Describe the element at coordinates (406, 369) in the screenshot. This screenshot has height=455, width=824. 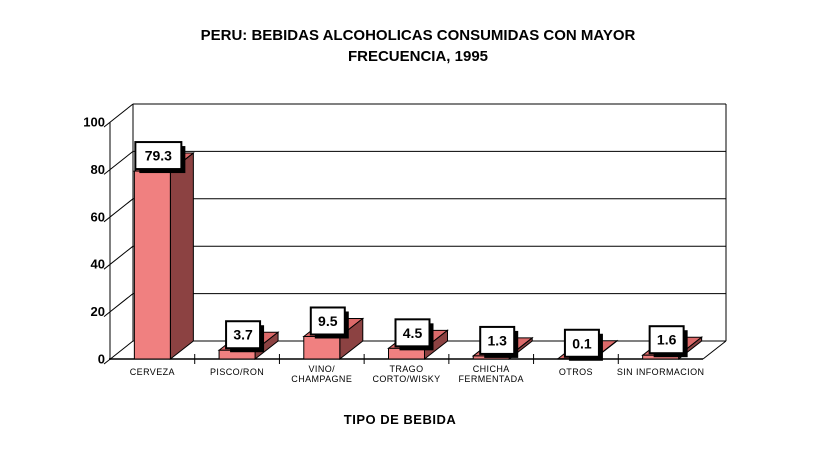
I see `category-label-trago-corto-wisky: TRAGO` at that location.